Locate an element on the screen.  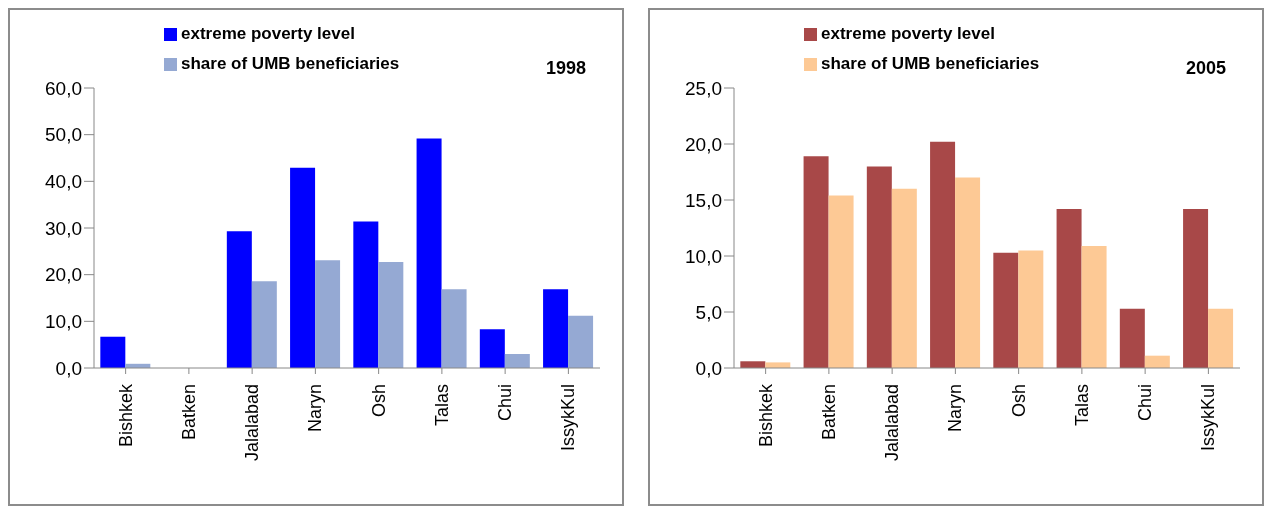
chart-title: 2005 is located at coordinates (1205, 68).